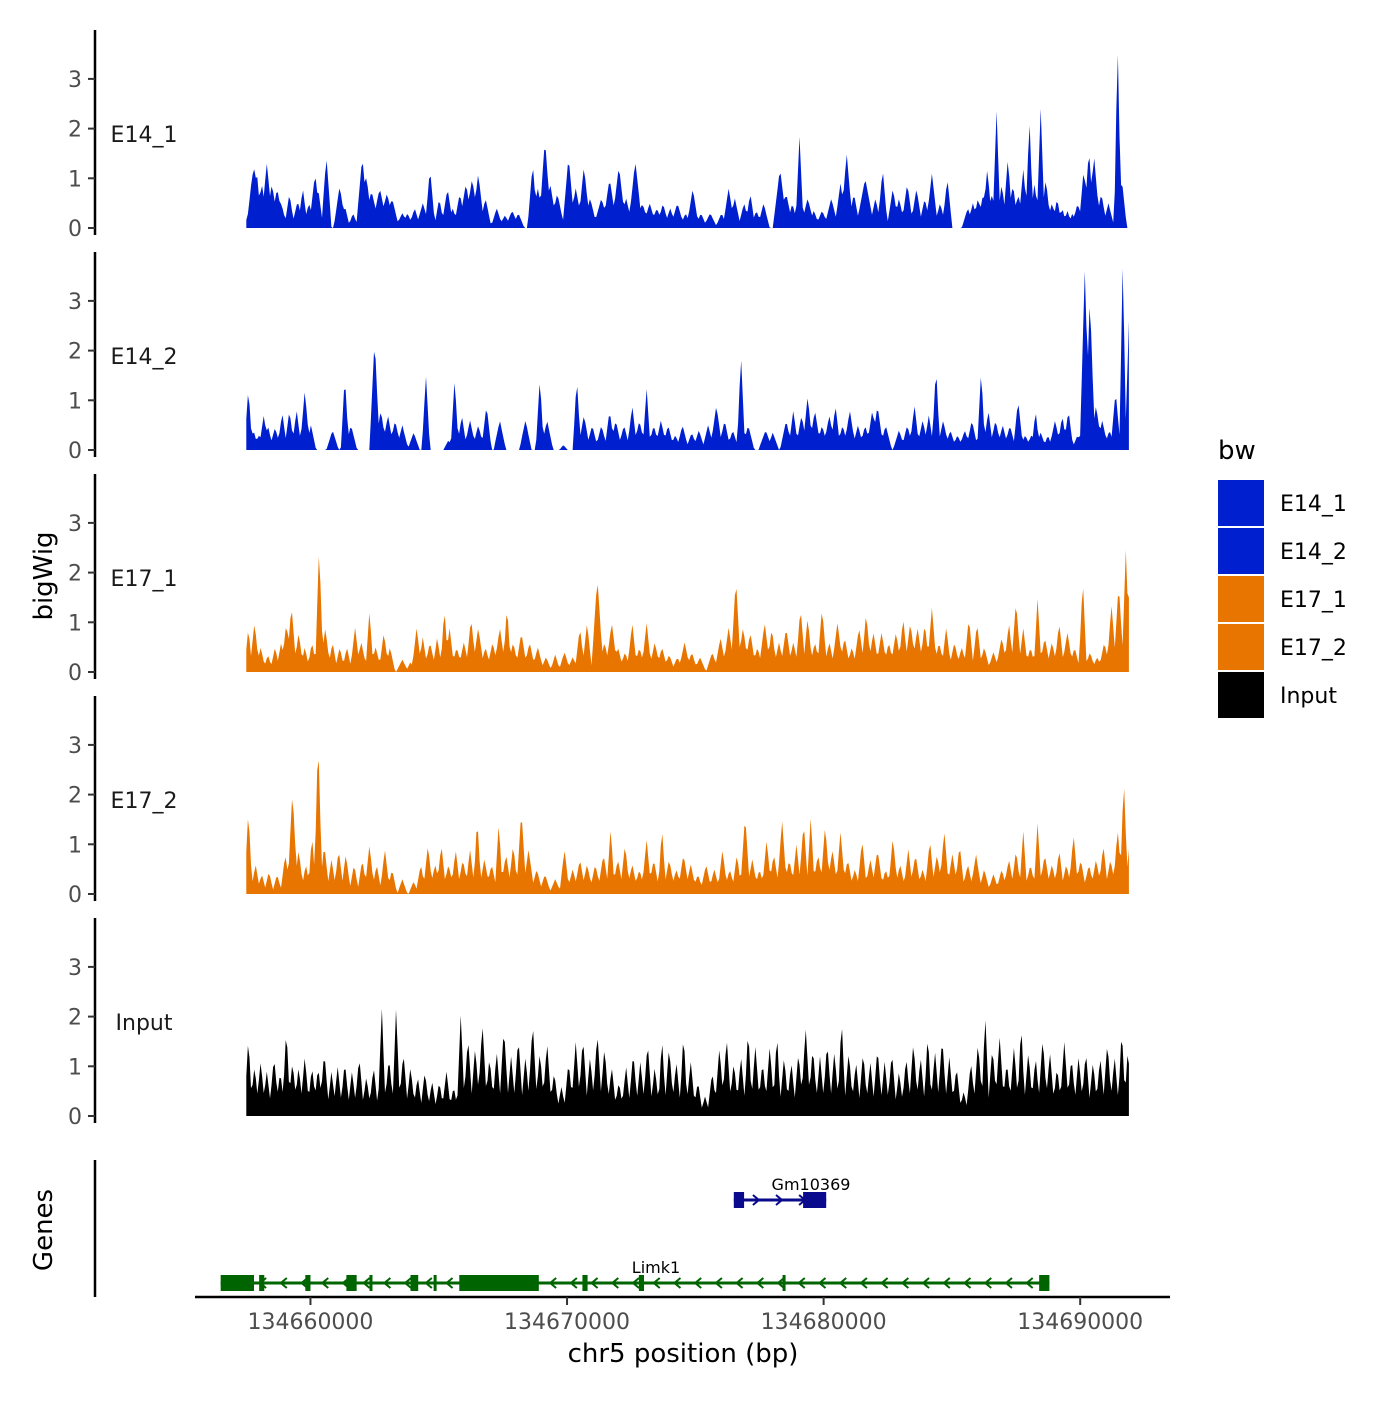  What do you see at coordinates (656, 1267) in the screenshot?
I see `gene-label: Limk1` at bounding box center [656, 1267].